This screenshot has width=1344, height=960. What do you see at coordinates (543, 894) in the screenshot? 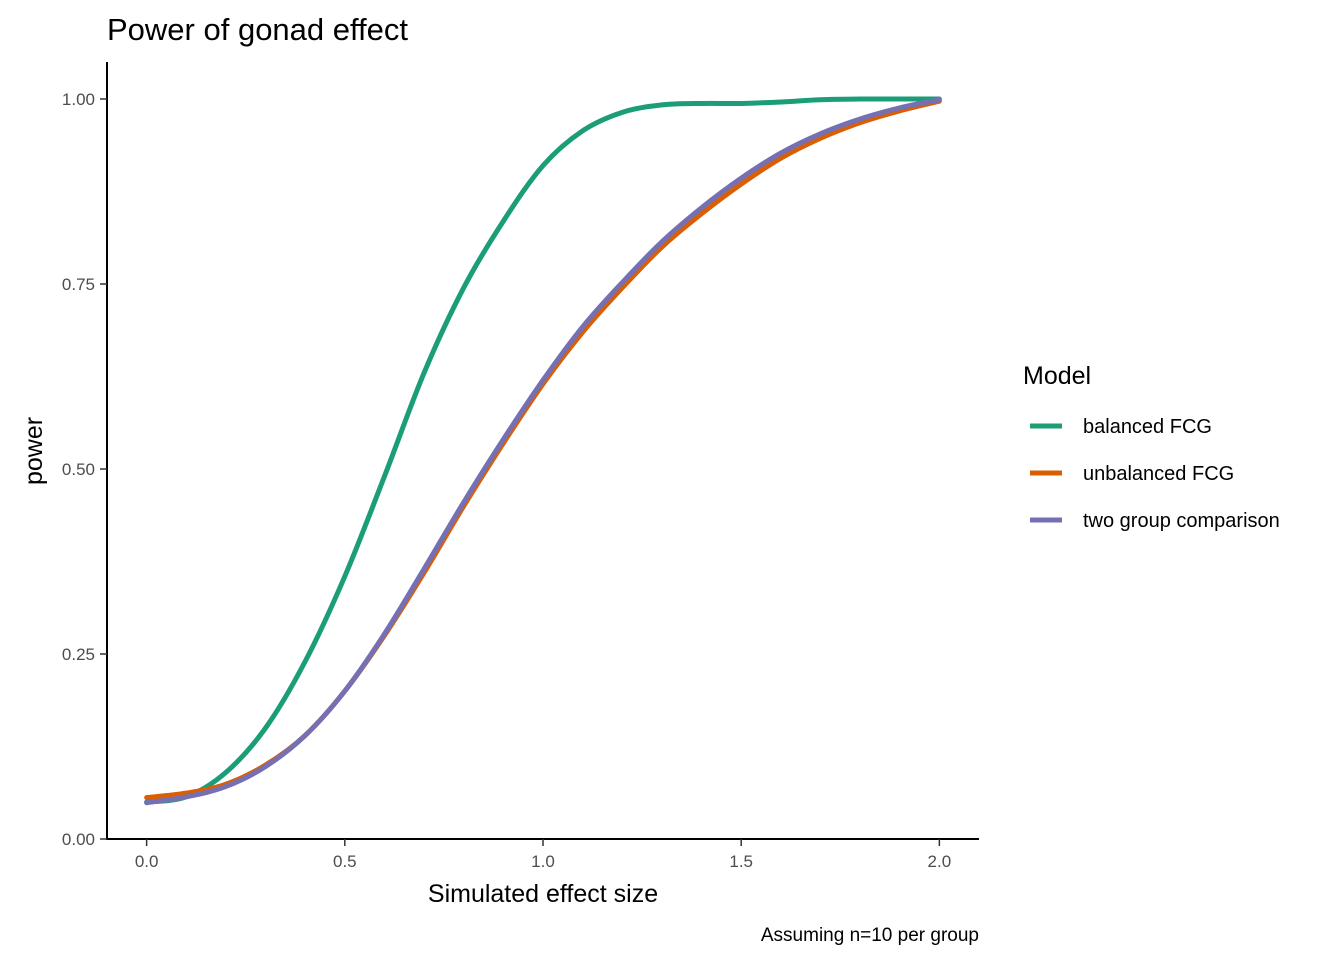
I see `x-axis-title: Simulated effect size` at bounding box center [543, 894].